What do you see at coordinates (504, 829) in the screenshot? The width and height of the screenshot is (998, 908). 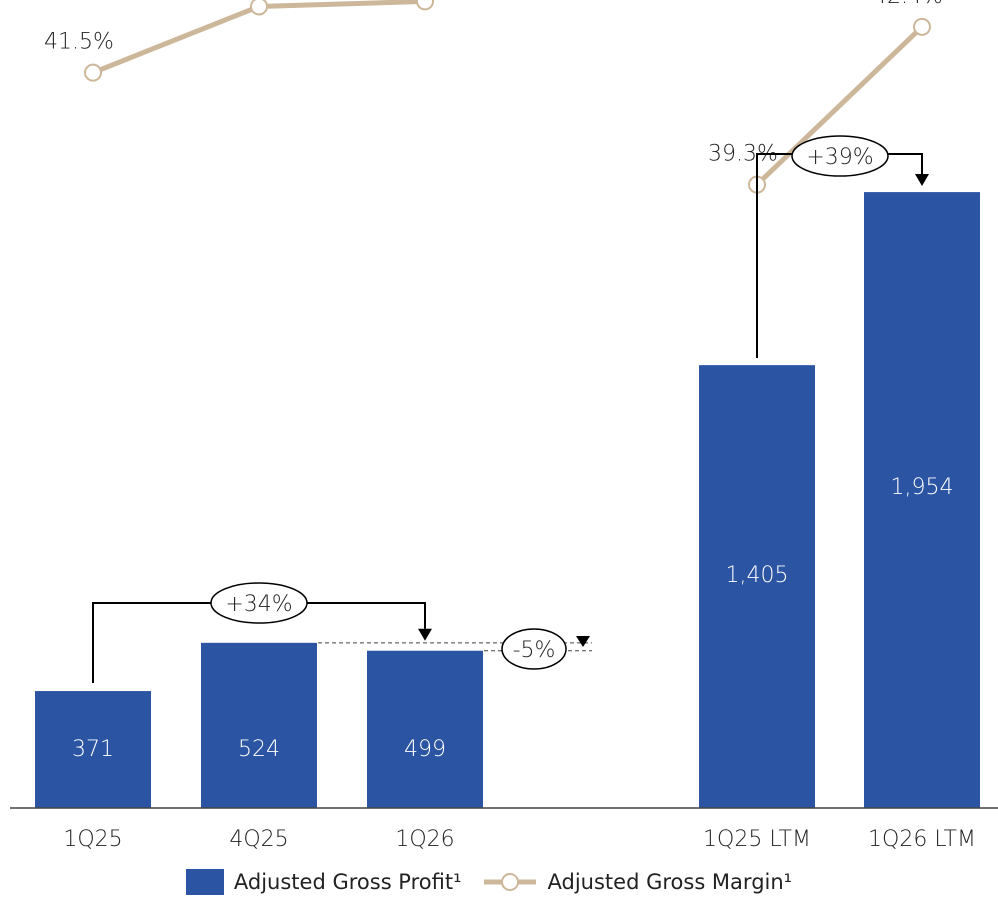 I see `x-axis: 1Q25 4Q25 1Q26 1Q25 LTM 1Q26 LTM` at bounding box center [504, 829].